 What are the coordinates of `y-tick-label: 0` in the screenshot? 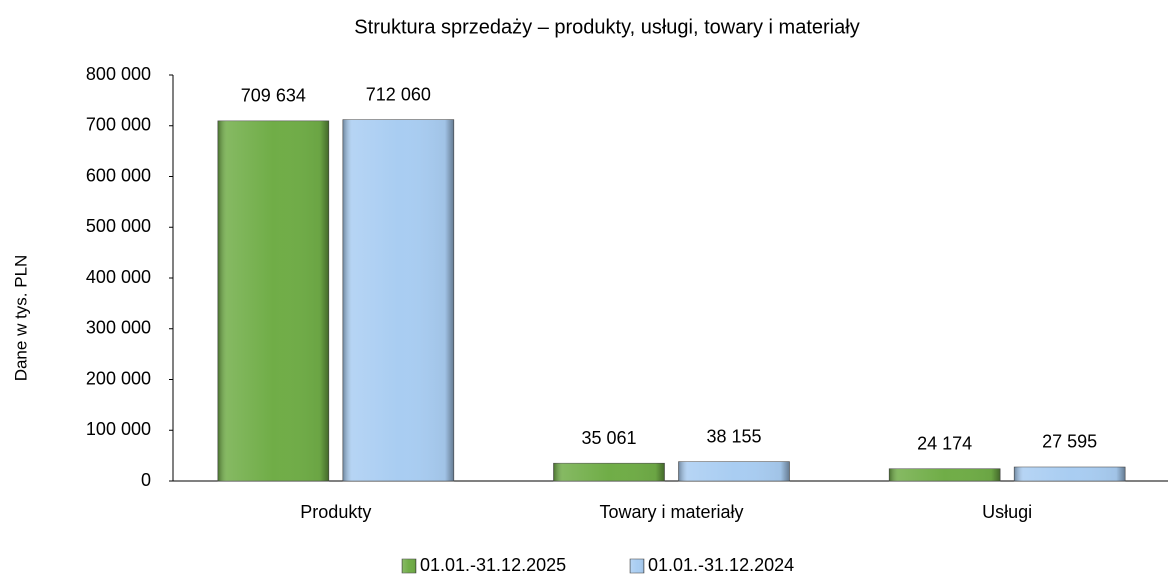 It's located at (146, 480).